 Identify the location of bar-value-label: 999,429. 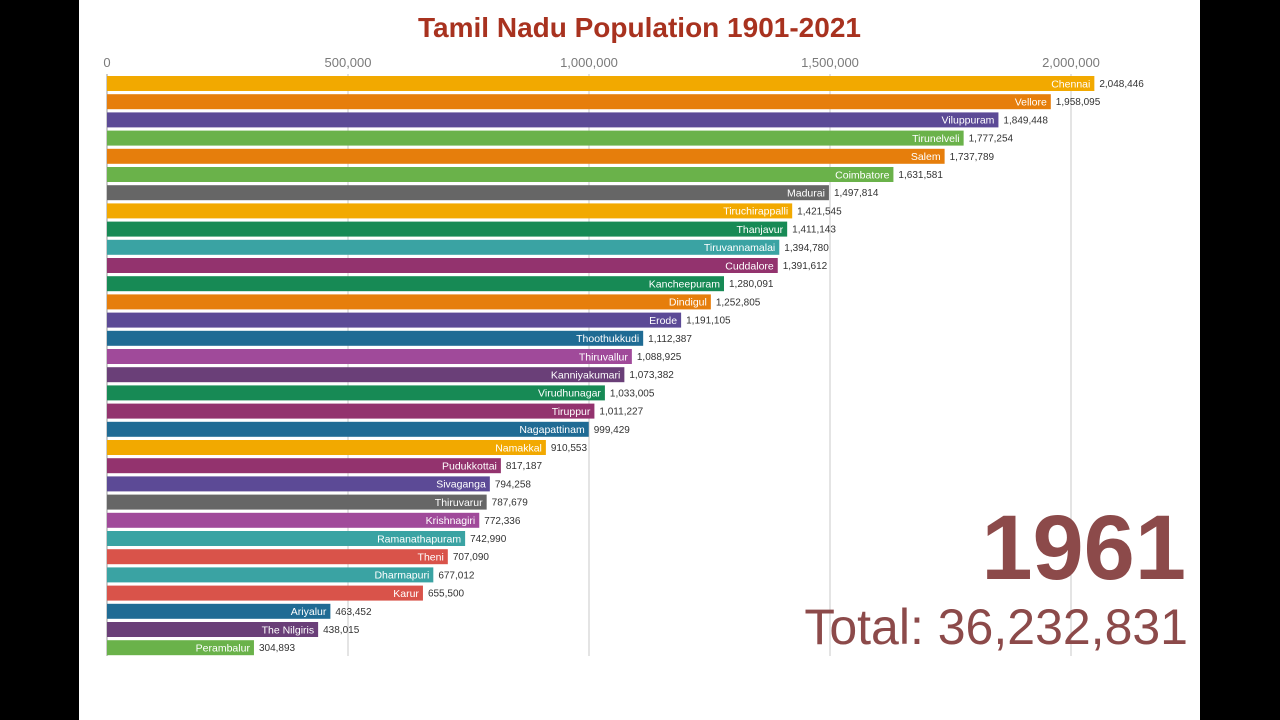
(612, 430).